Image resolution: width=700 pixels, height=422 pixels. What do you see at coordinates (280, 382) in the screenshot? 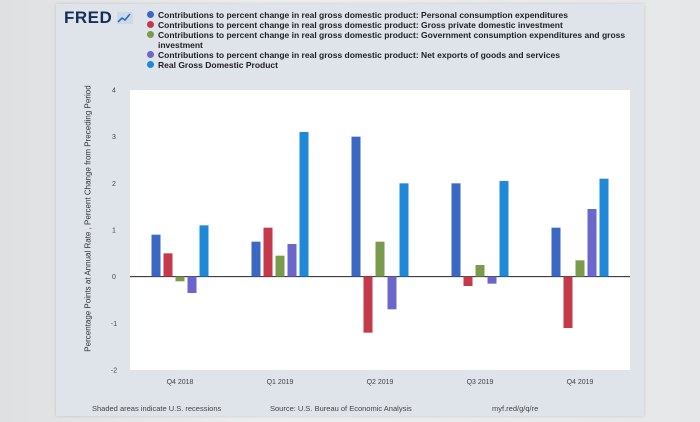
I see `x-tick-label: Q1 2019` at bounding box center [280, 382].